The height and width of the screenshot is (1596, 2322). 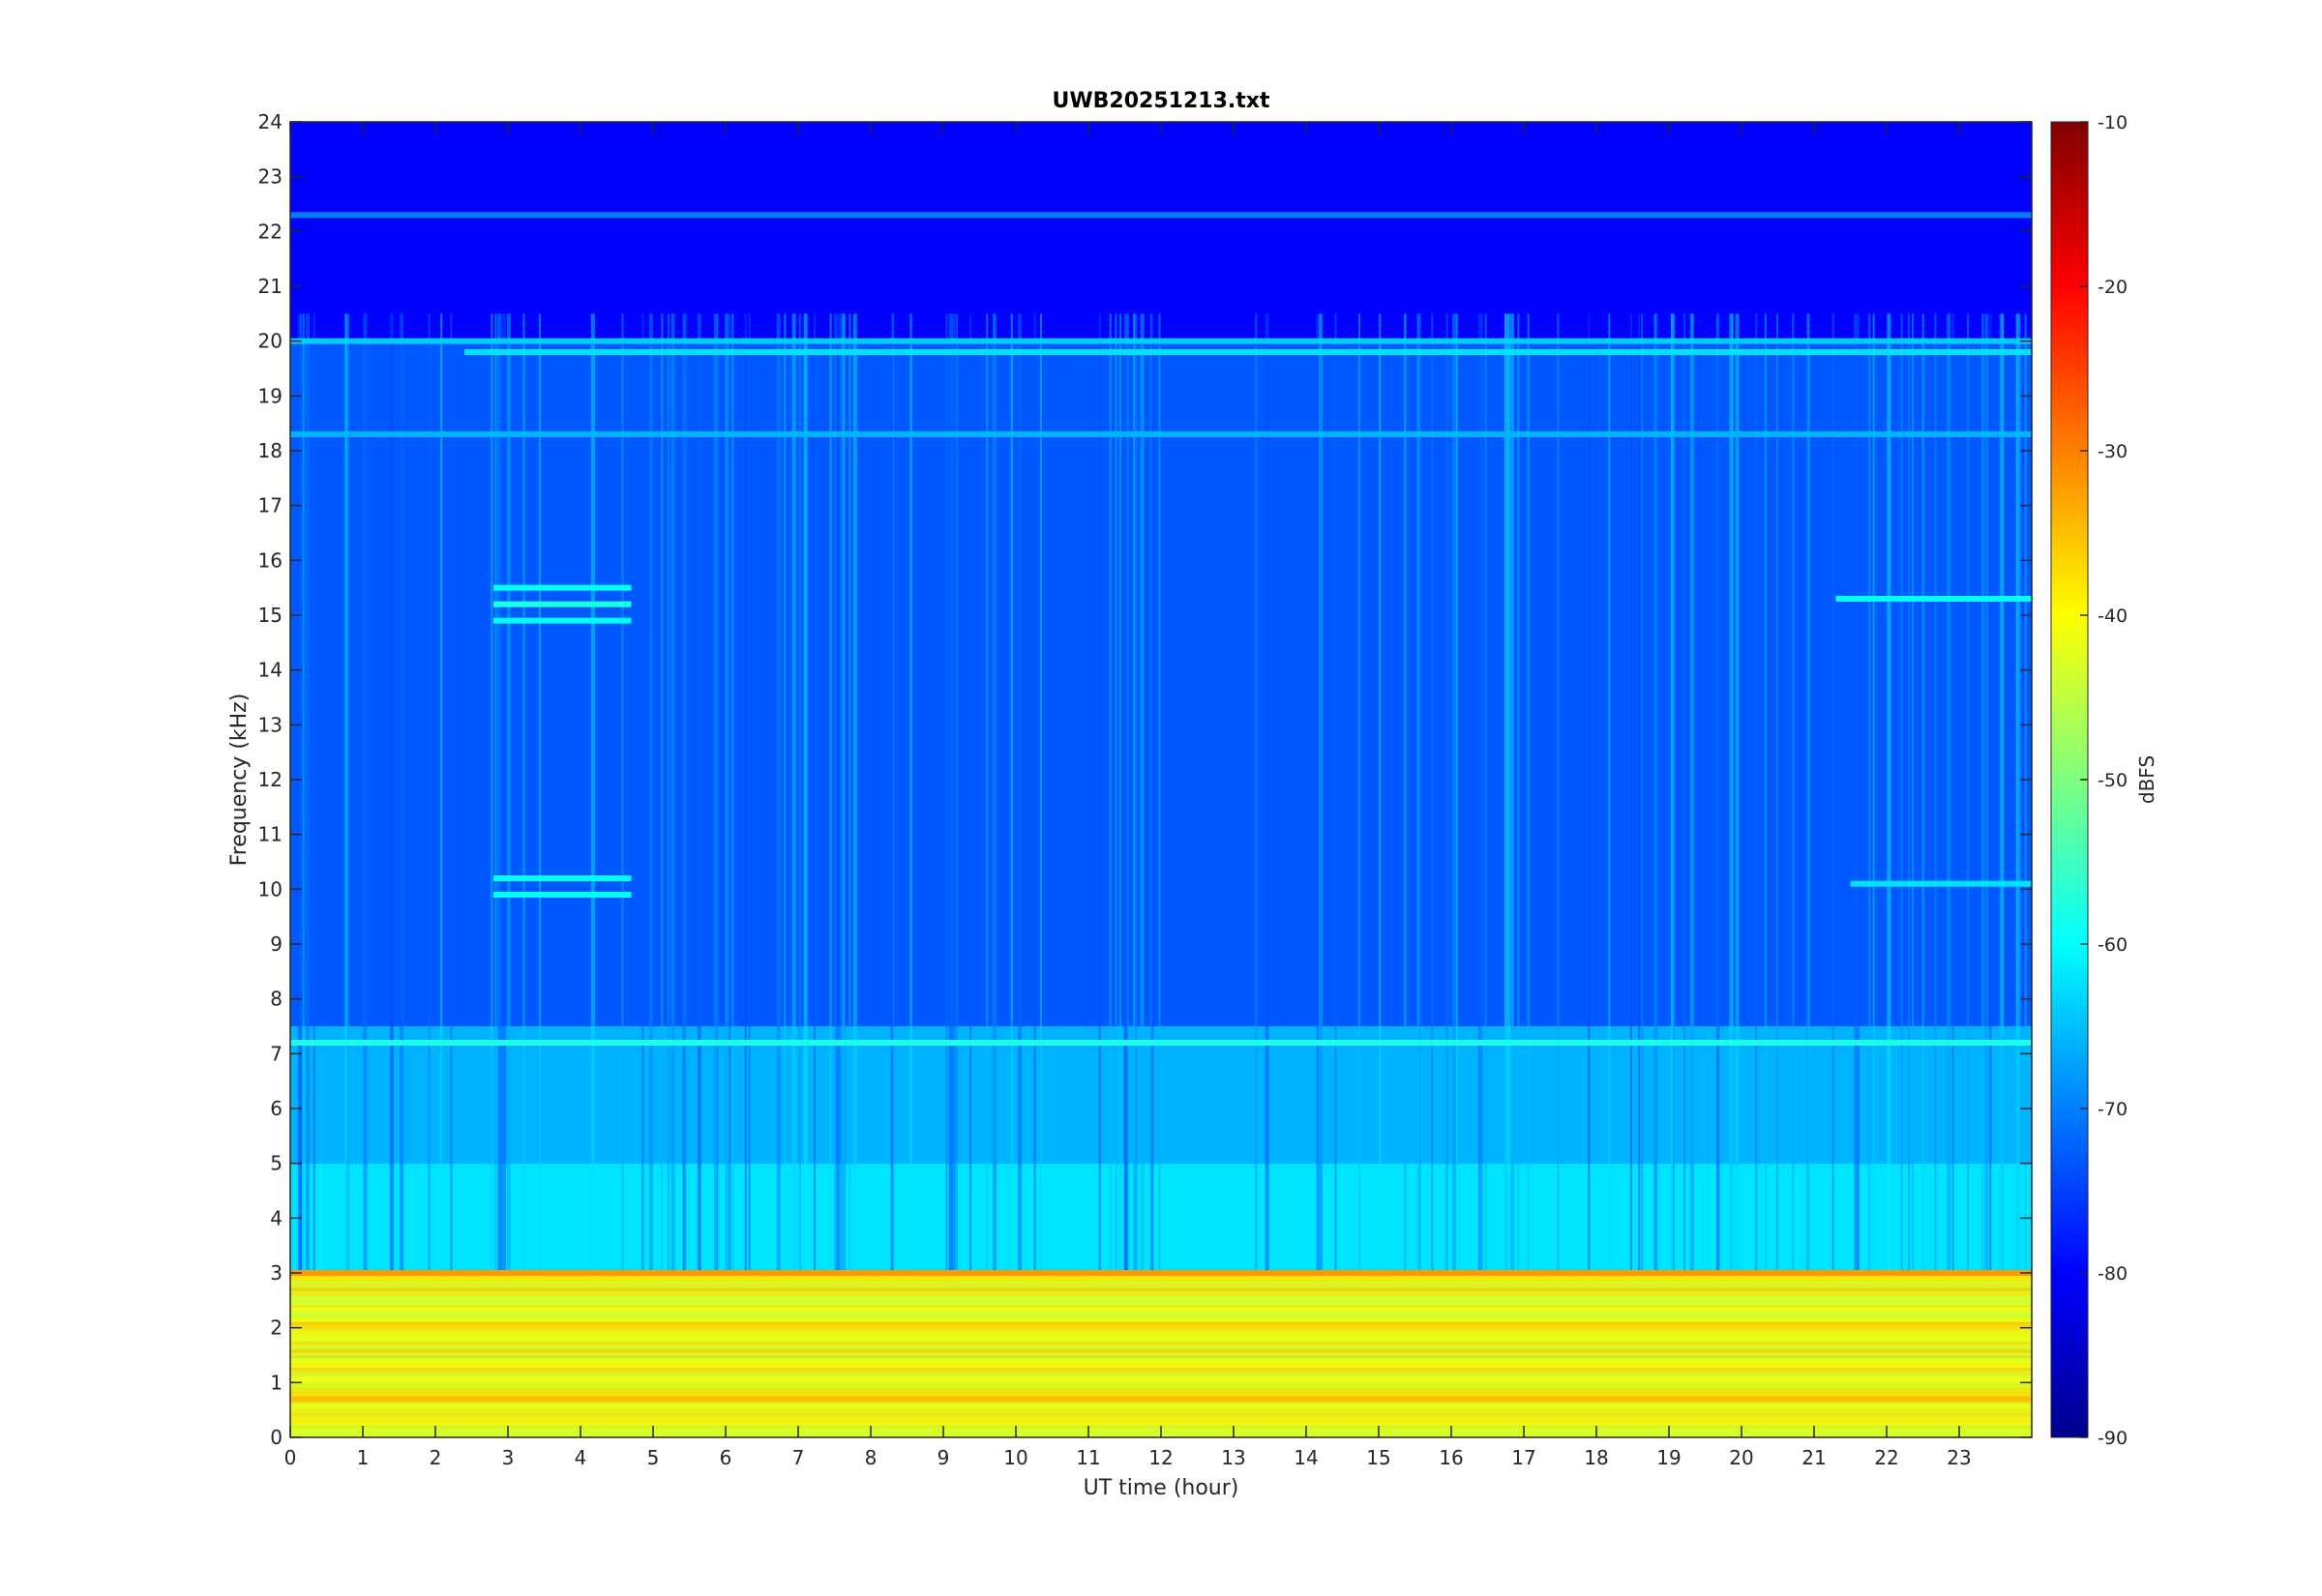 What do you see at coordinates (508, 1457) in the screenshot?
I see `x-tick-label: 3` at bounding box center [508, 1457].